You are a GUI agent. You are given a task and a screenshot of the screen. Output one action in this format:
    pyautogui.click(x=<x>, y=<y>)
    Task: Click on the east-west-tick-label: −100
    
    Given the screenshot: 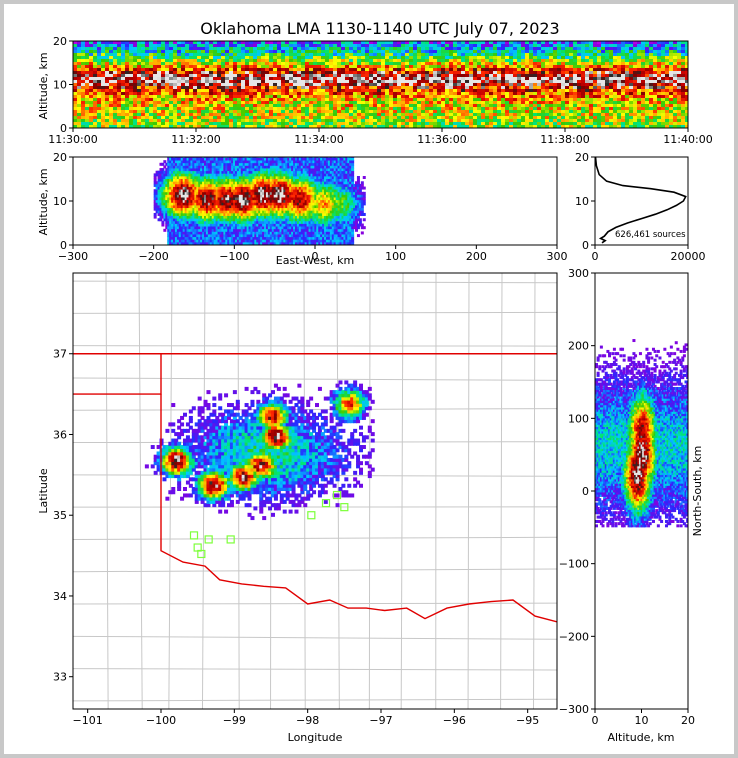 What is the action you would take?
    pyautogui.click(x=234, y=256)
    